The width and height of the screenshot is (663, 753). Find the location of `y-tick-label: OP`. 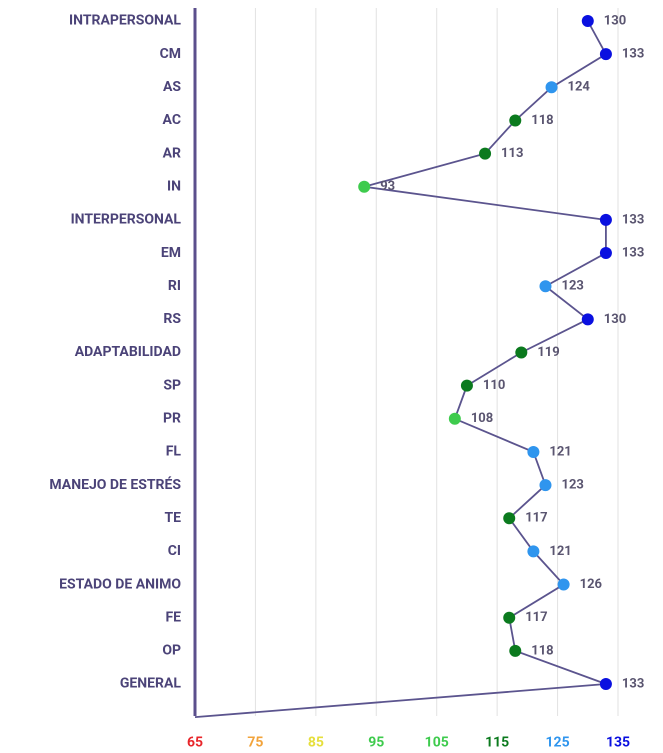

y-tick-label: OP is located at coordinates (171, 651).